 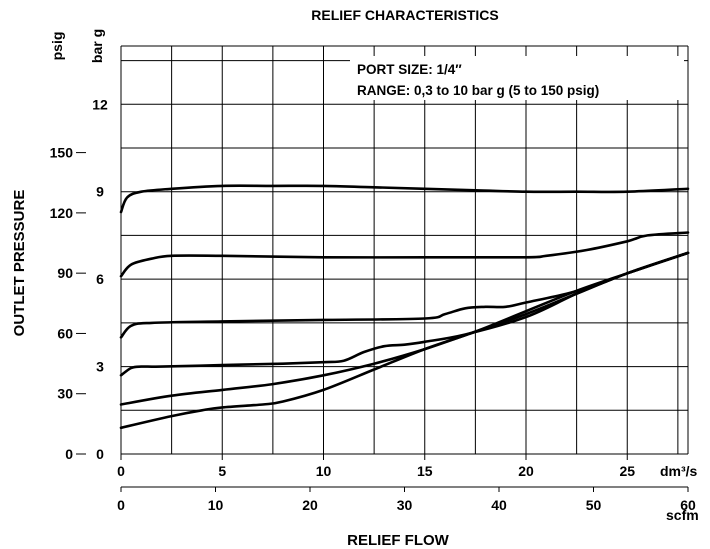 I want to click on x-unit-primary: dm³/s, so click(x=679, y=471).